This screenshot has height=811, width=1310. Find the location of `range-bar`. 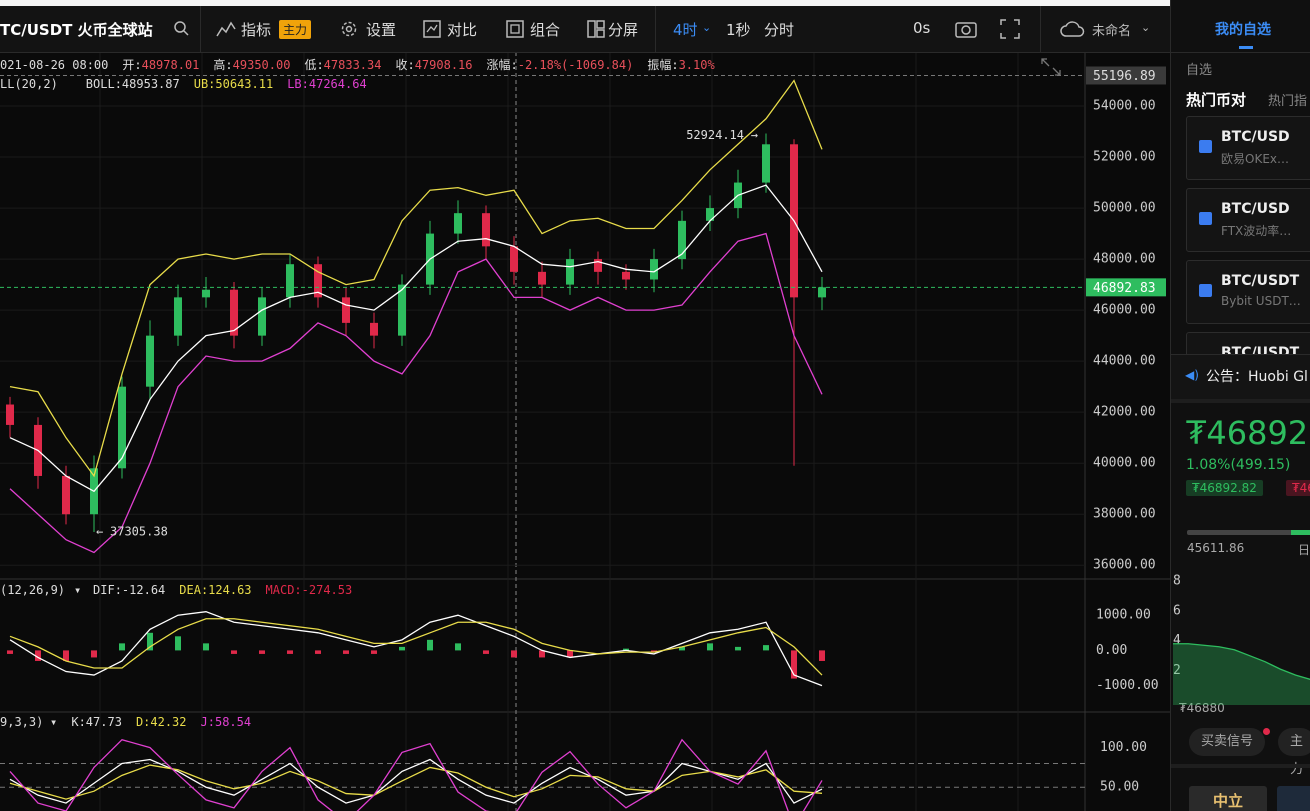

range-bar is located at coordinates (1248, 532).